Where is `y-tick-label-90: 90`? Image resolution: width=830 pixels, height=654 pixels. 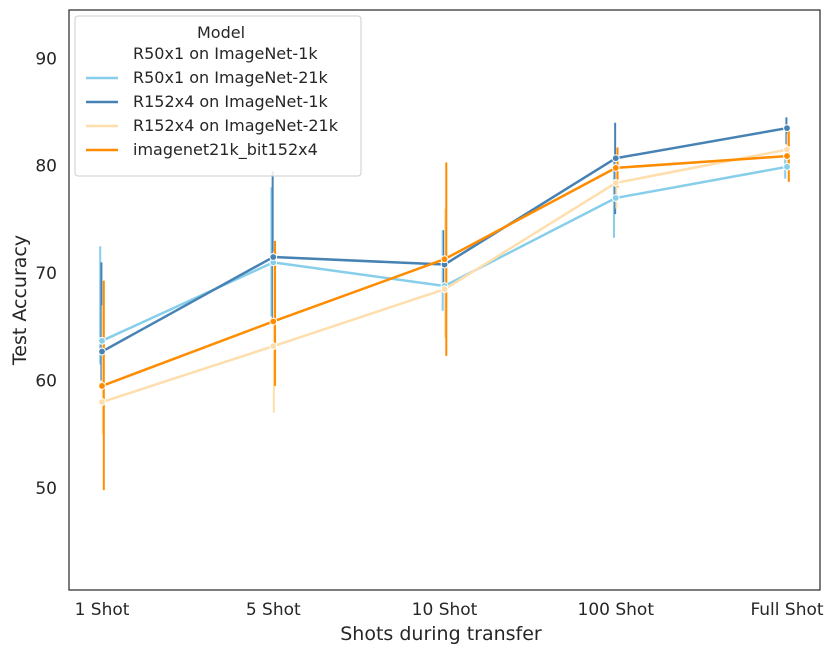
y-tick-label-90: 90 is located at coordinates (46, 59).